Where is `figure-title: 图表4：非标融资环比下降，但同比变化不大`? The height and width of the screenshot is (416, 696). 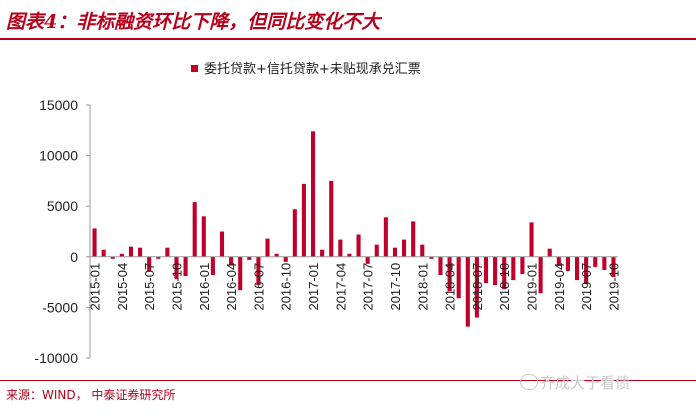 figure-title: 图表4：非标融资环比下降，但同比变化不大 is located at coordinates (193, 22).